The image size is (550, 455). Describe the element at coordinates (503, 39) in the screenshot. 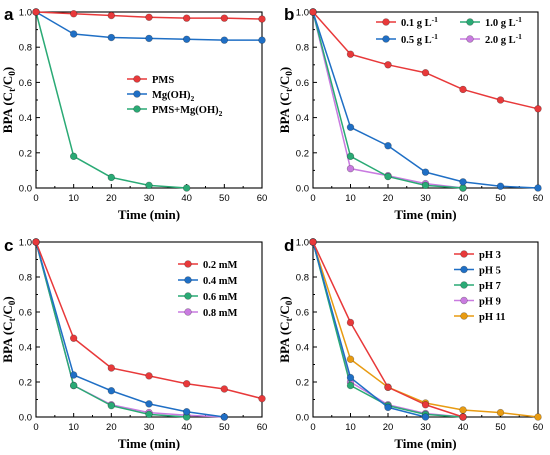

I see `legend-label: 2.0 g L-1​` at that location.